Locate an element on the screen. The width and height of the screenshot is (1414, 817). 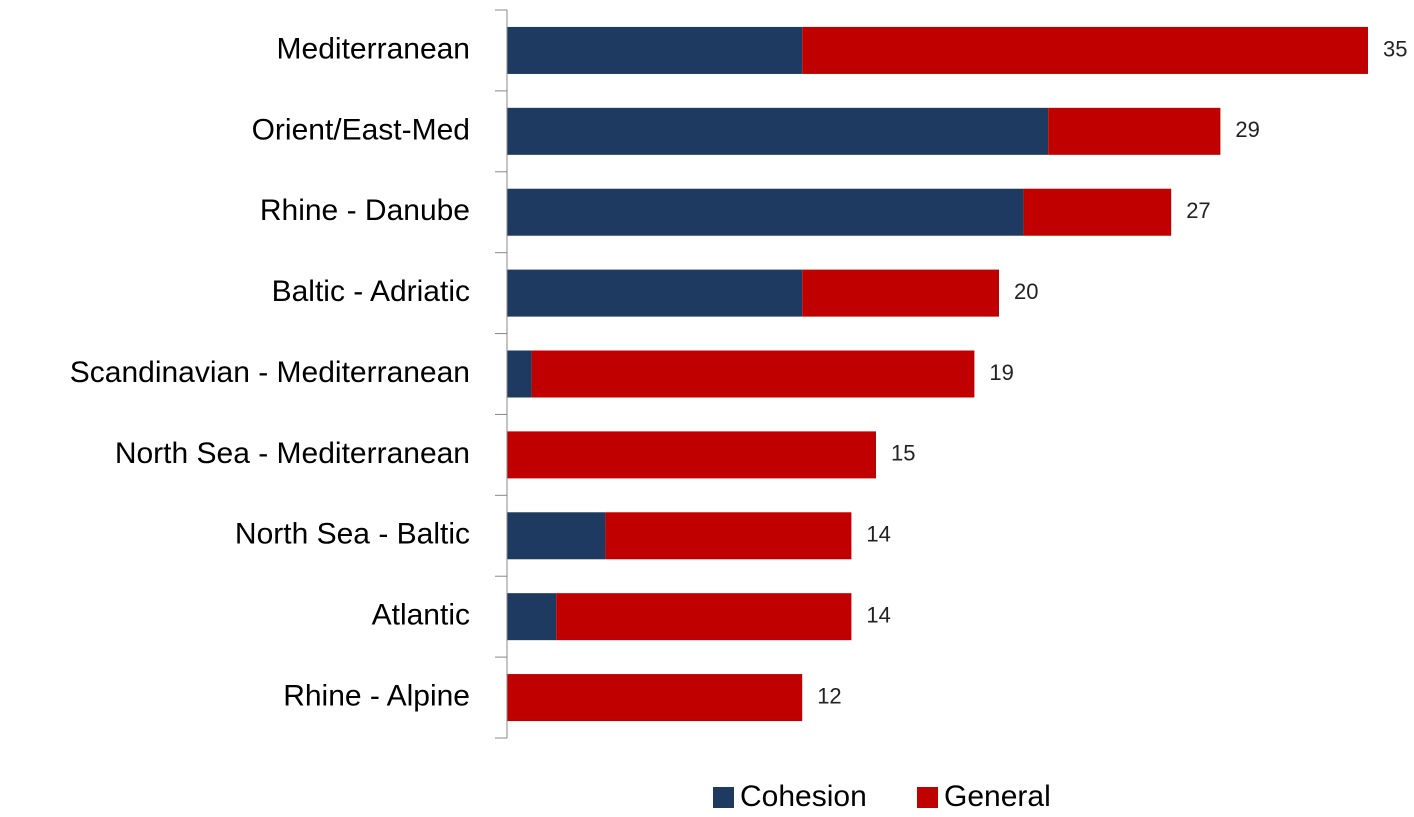
category-label: Rhine - Alpine is located at coordinates (376, 695).